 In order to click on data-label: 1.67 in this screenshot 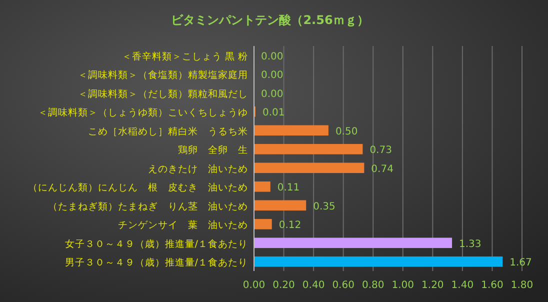, I will do `click(521, 263)`.